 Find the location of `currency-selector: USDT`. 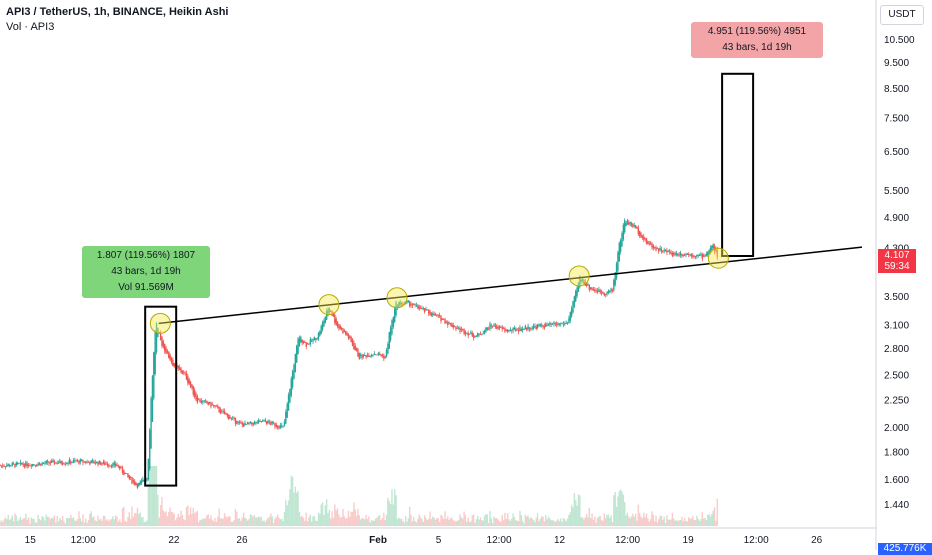

currency-selector: USDT is located at coordinates (902, 15).